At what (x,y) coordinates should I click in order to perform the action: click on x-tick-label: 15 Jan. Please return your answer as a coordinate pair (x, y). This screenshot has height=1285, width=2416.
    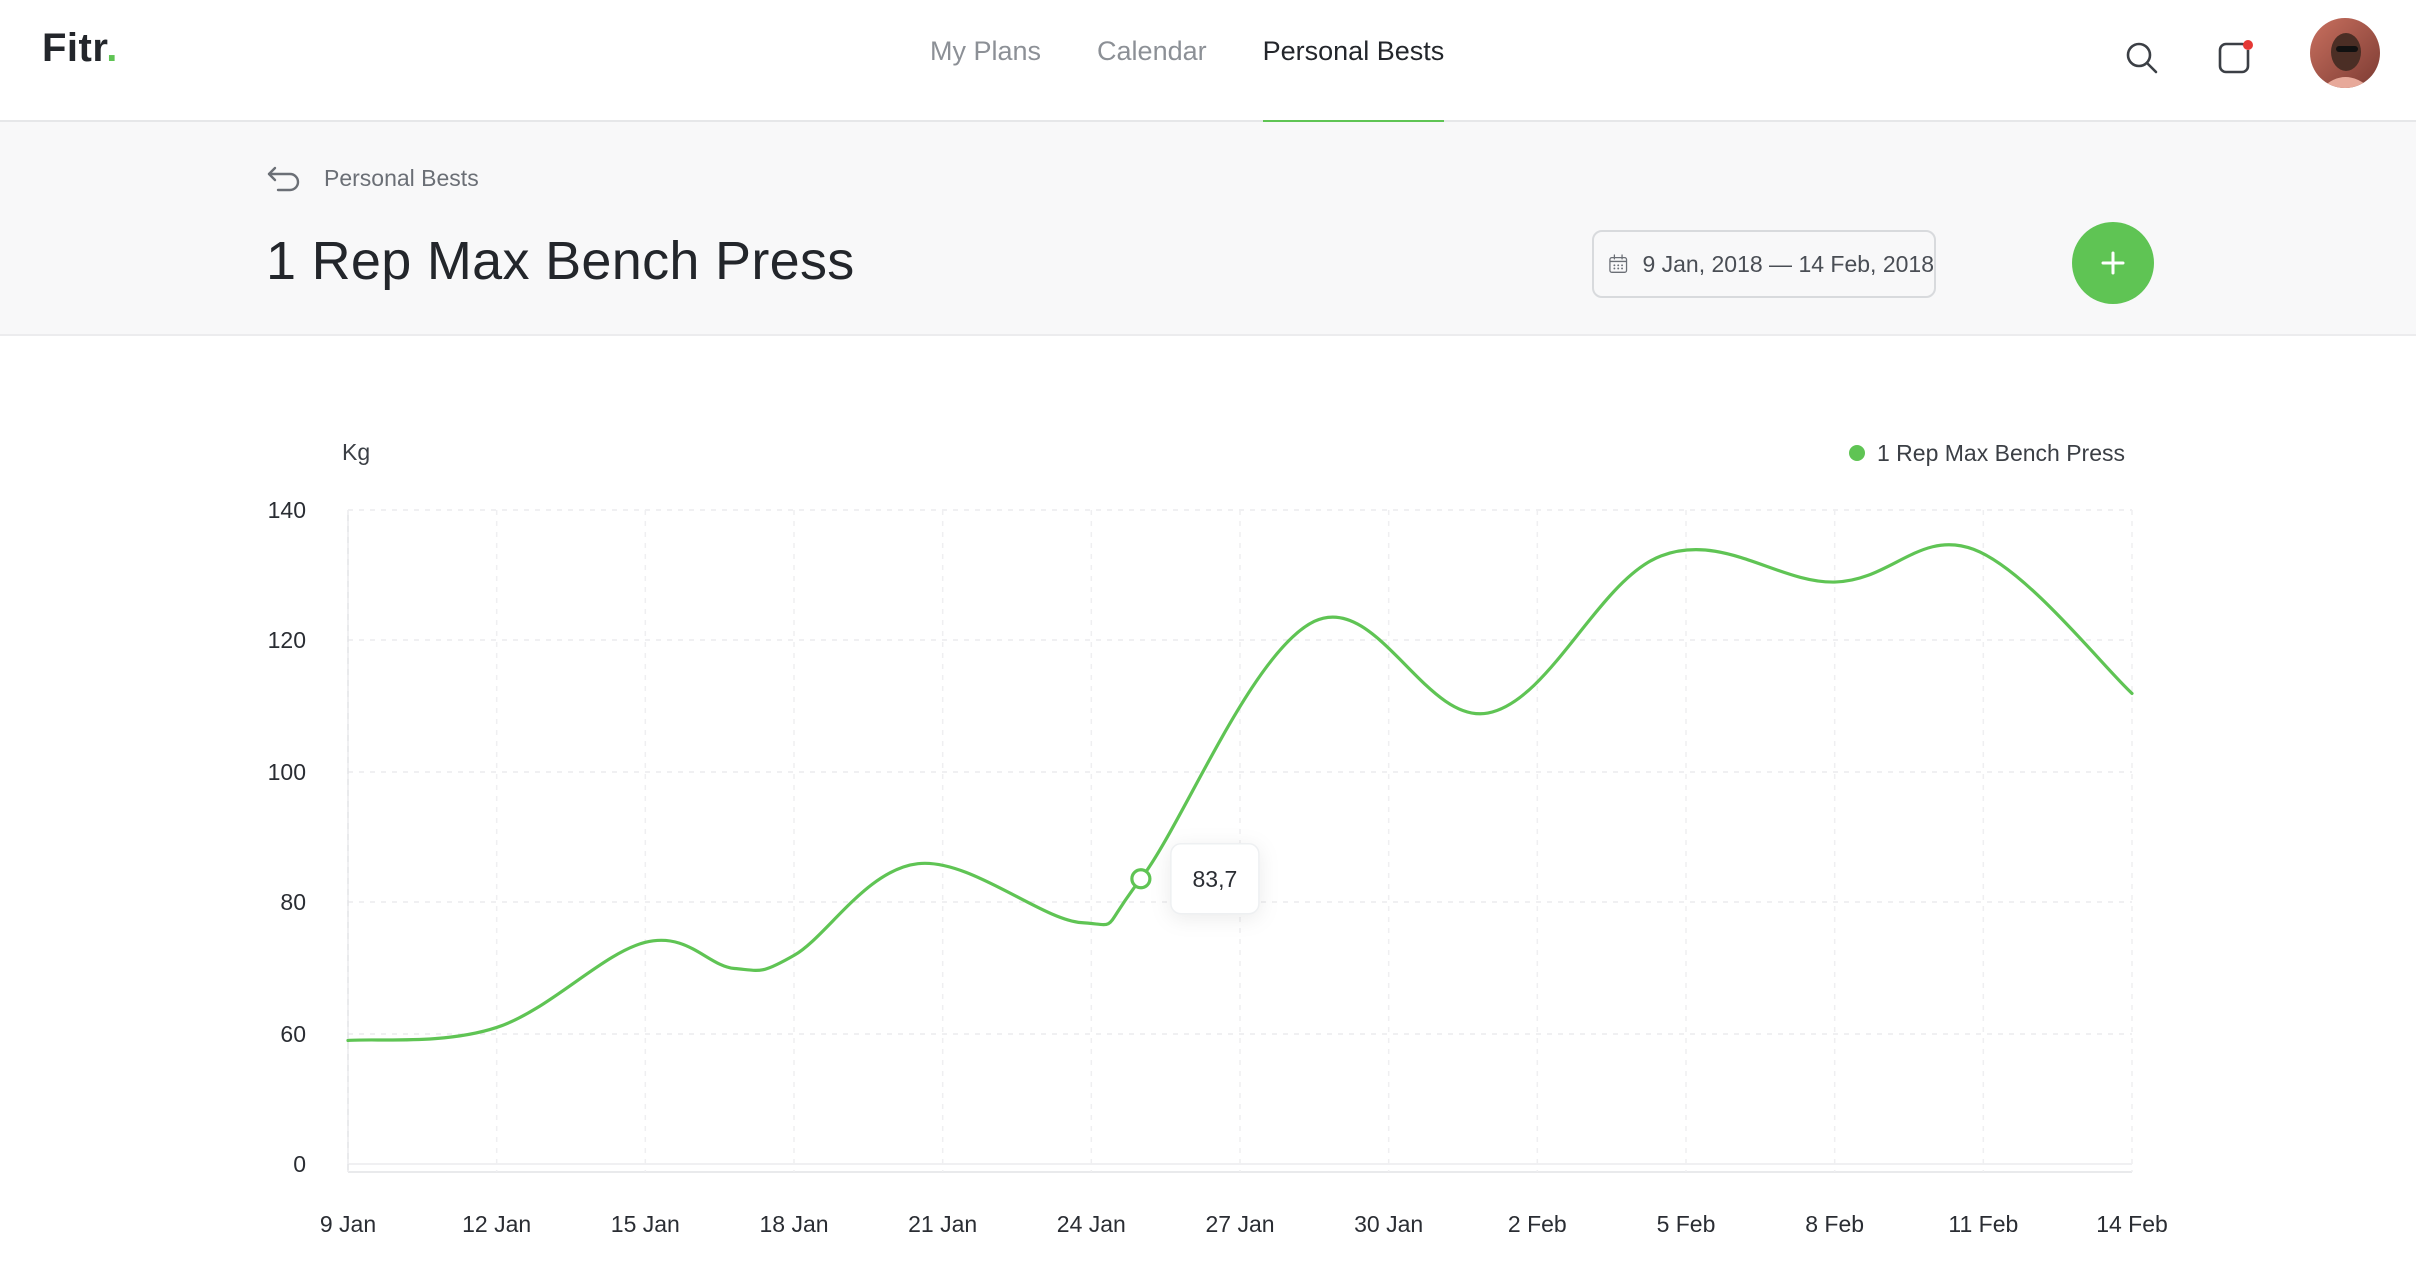
    Looking at the image, I should click on (645, 1224).